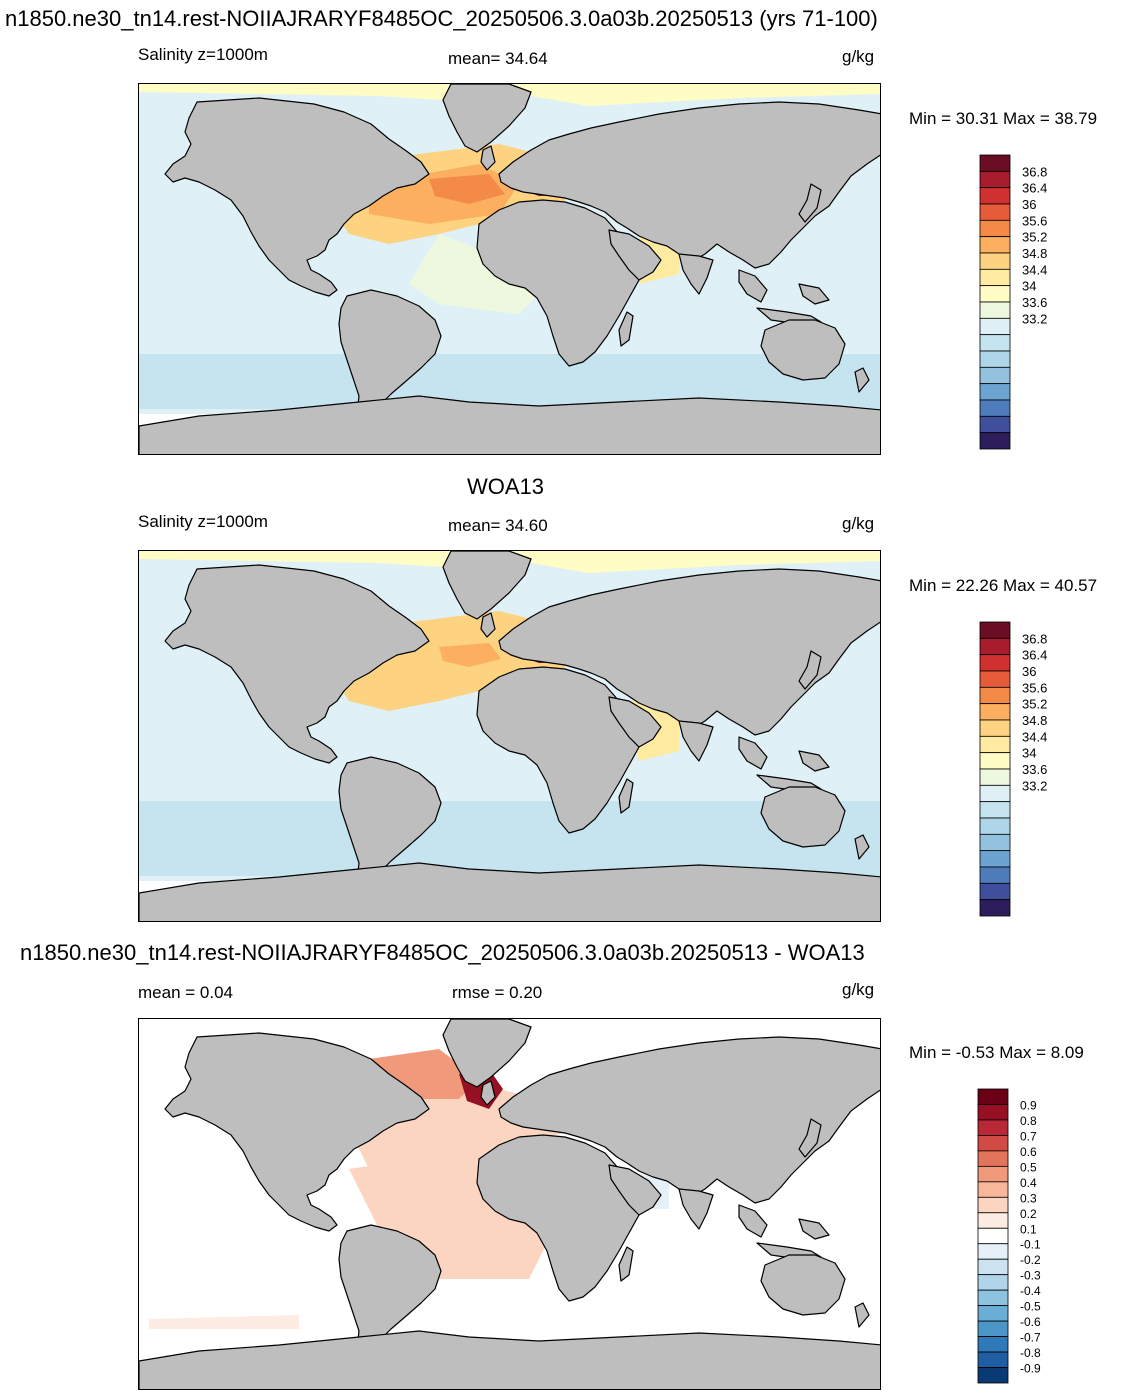  I want to click on colorbar-model: 36.8 36.4 36 35.6 35.2 34.8 34.4 34 33.6 33.2, so click(1029, 302).